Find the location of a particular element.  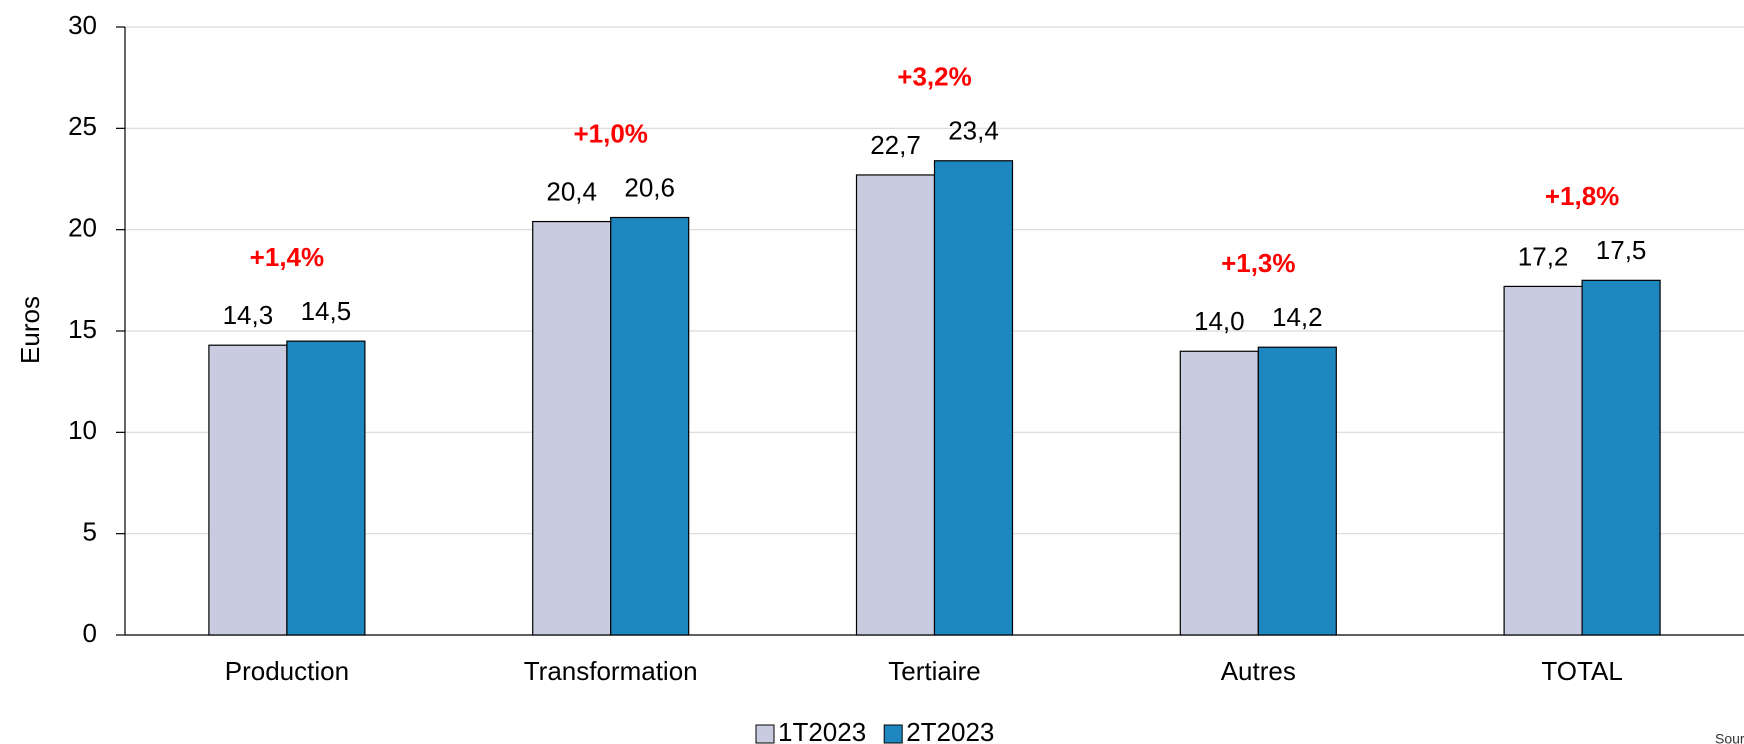

value-label: 20,6 is located at coordinates (649, 187).